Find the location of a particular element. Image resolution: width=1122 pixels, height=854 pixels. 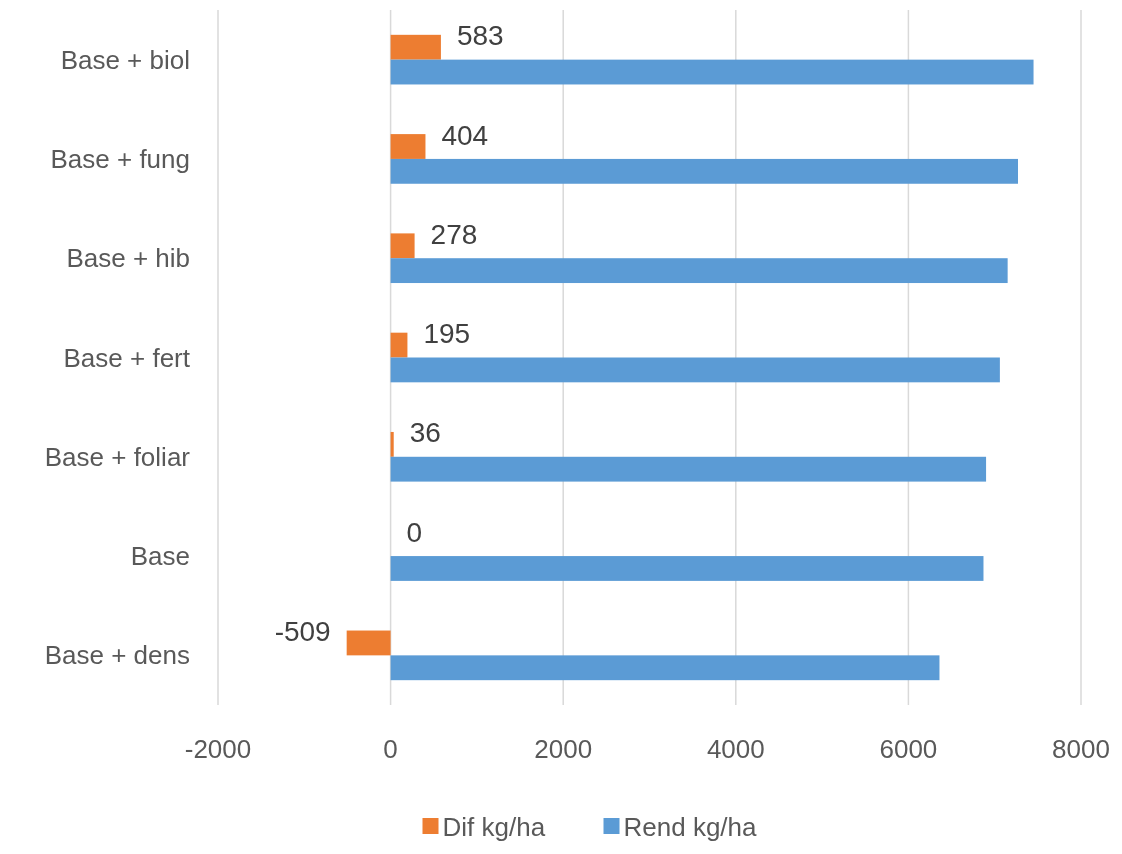

data-label: 36 is located at coordinates (425, 433).